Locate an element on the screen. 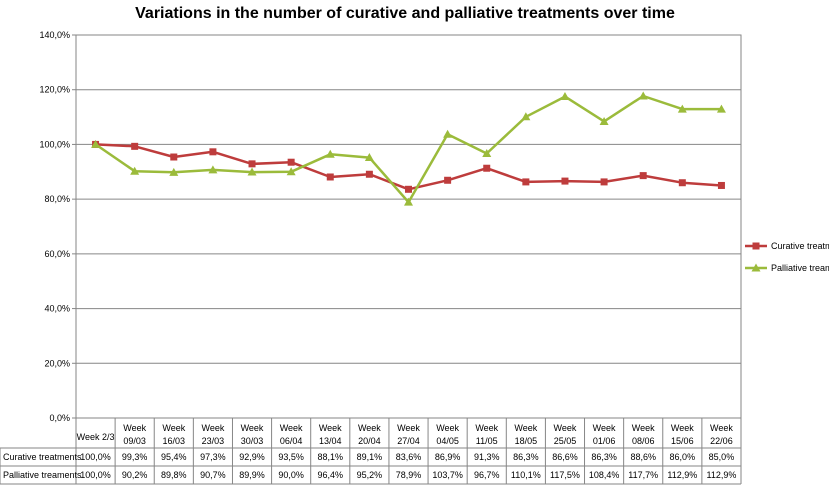  table-cell-value: 89,1% is located at coordinates (370, 457).